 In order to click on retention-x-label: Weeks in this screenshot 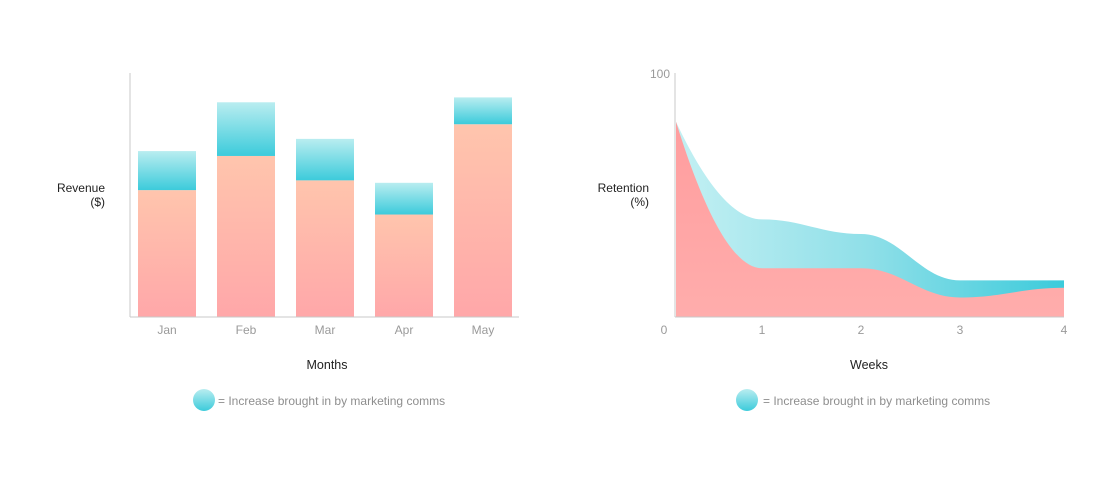, I will do `click(869, 365)`.